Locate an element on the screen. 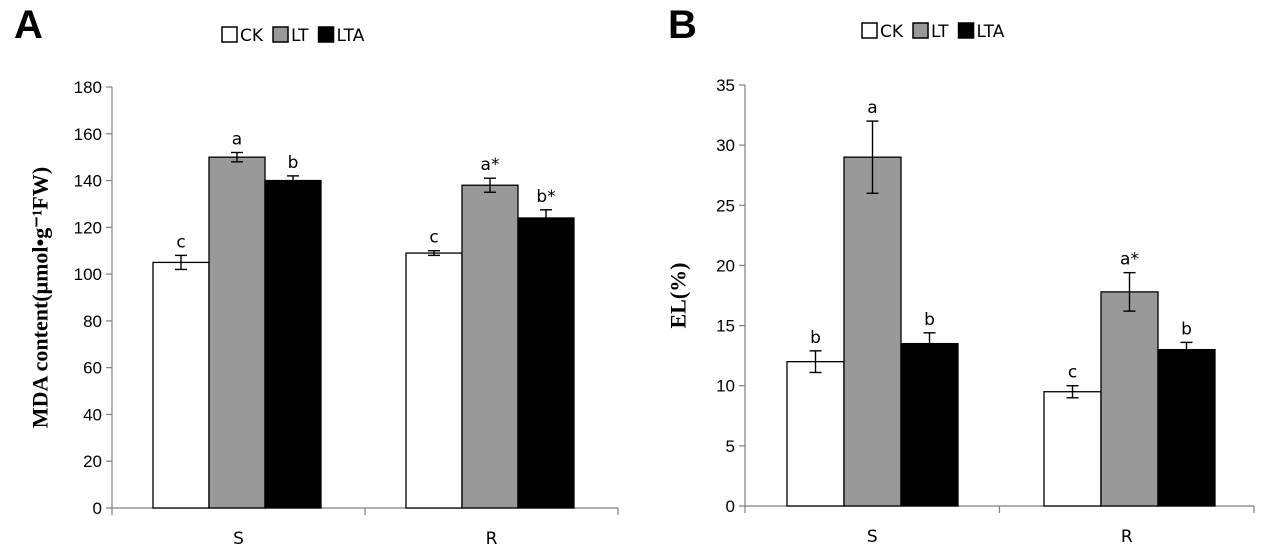  y-tick-label: 10 is located at coordinates (725, 386).